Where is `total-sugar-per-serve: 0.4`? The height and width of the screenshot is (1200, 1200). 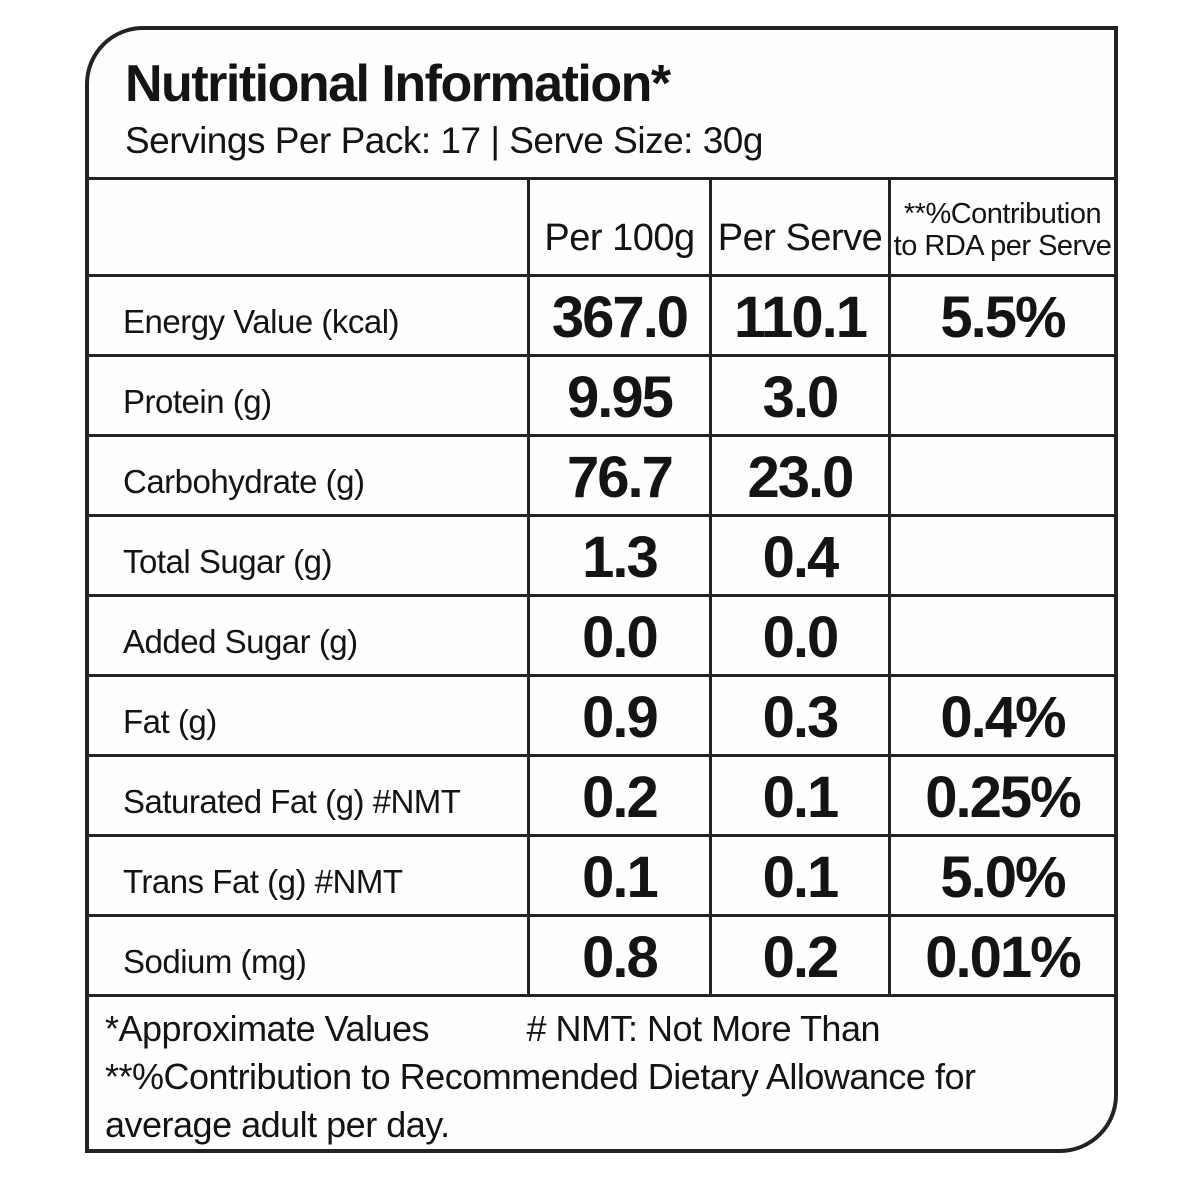
total-sugar-per-serve: 0.4 is located at coordinates (798, 554).